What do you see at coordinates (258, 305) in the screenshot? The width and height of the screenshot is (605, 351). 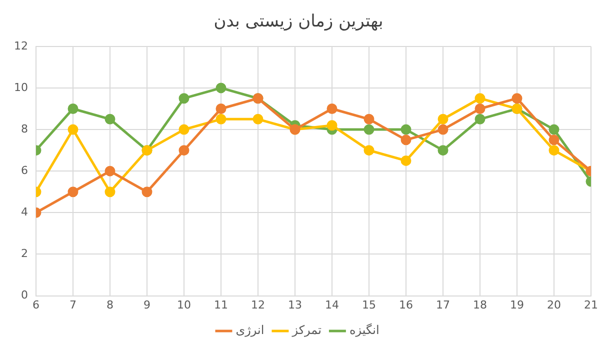 I see `x-tick-label: 12` at bounding box center [258, 305].